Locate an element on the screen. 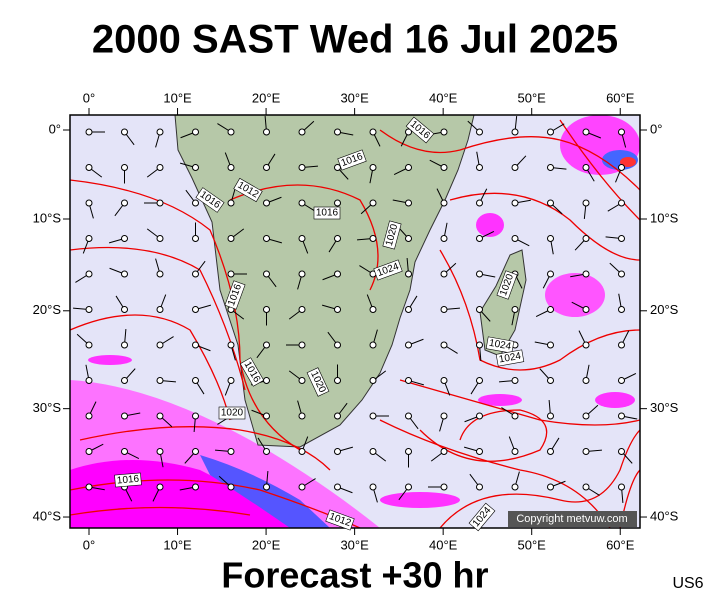  copyright-box is located at coordinates (572, 519).